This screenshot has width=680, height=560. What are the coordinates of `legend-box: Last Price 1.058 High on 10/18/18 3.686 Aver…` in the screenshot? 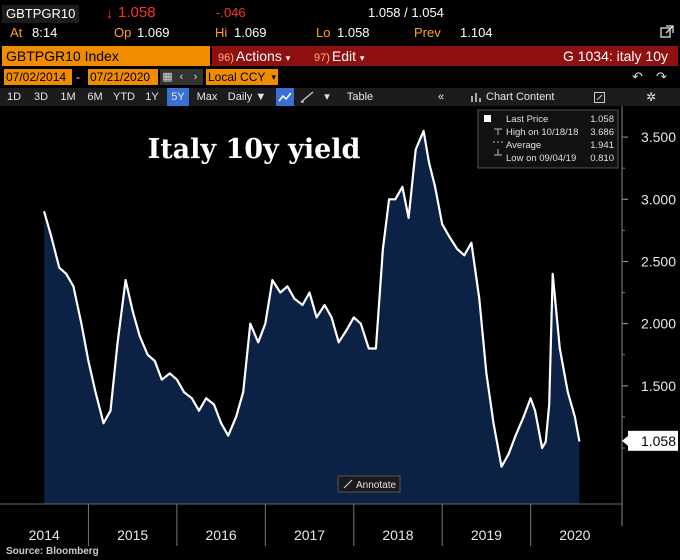 It's located at (548, 139).